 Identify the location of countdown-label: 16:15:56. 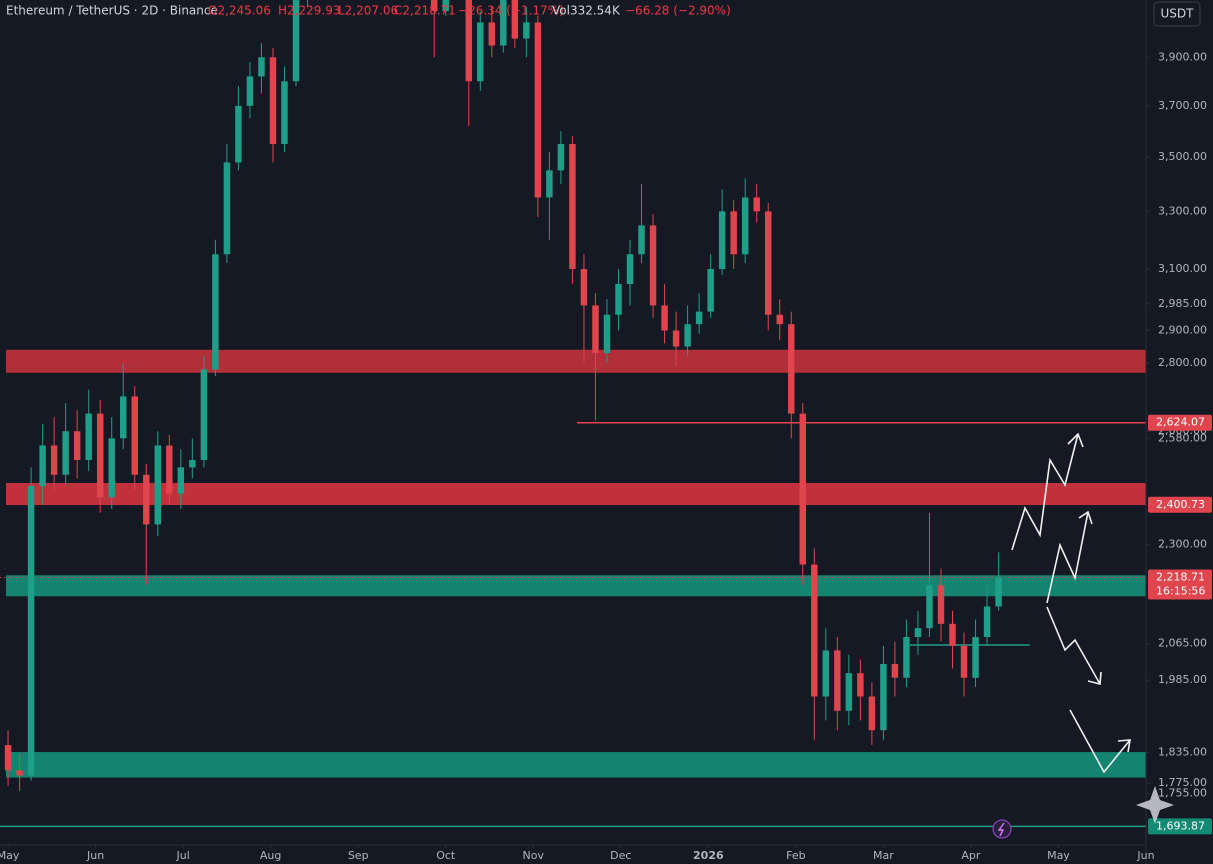
(1180, 590).